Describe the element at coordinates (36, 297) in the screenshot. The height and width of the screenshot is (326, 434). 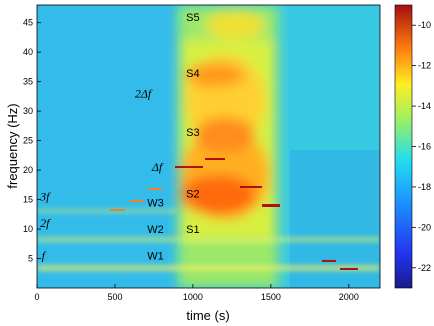
I see `x-tick-label: 0` at that location.